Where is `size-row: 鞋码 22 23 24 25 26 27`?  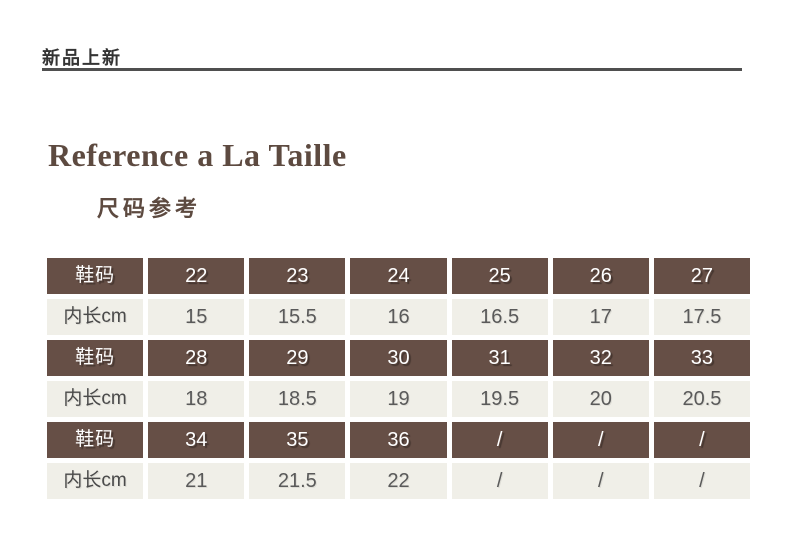 size-row: 鞋码 22 23 24 25 26 27 is located at coordinates (398, 276).